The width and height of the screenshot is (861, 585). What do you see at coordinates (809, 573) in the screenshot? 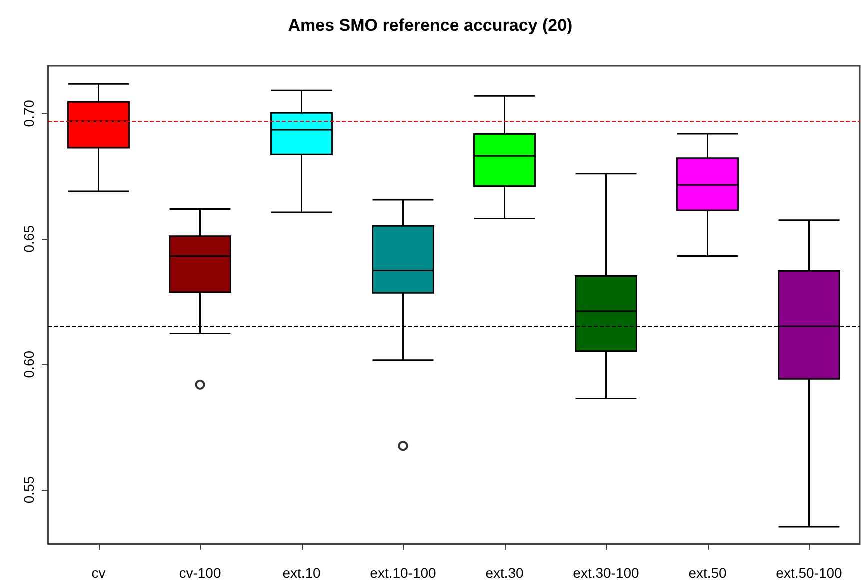
I see `x-tick-label: ext.50-100` at bounding box center [809, 573].